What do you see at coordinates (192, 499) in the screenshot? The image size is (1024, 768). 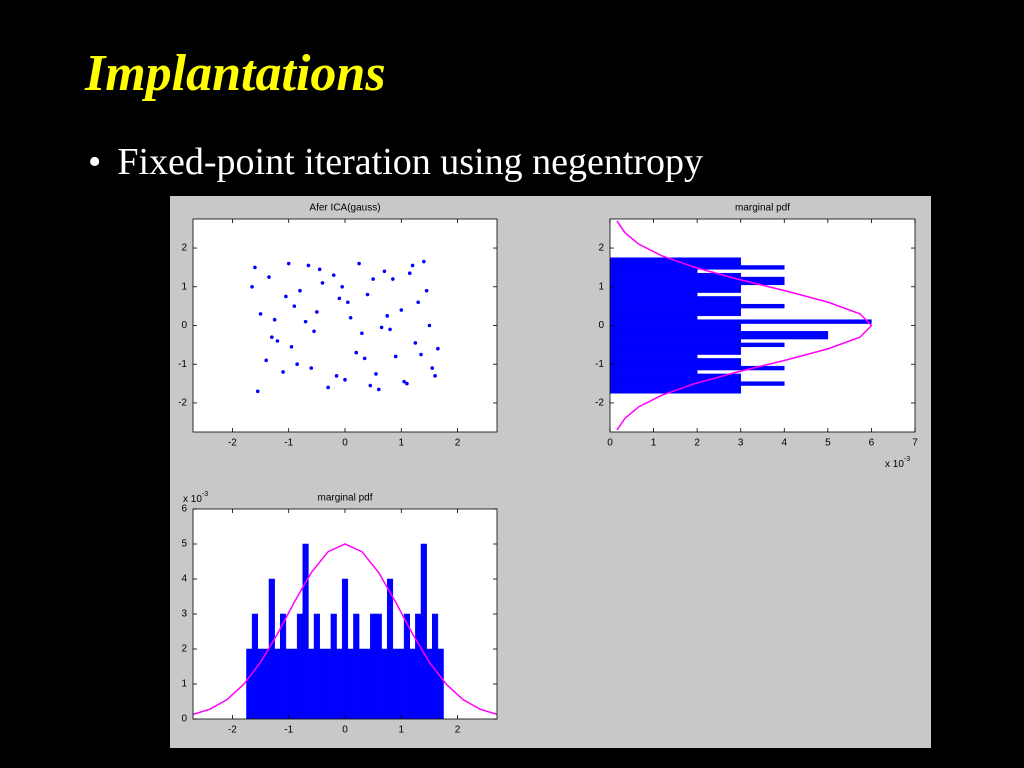 I see `multiplier-base: x 10` at bounding box center [192, 499].